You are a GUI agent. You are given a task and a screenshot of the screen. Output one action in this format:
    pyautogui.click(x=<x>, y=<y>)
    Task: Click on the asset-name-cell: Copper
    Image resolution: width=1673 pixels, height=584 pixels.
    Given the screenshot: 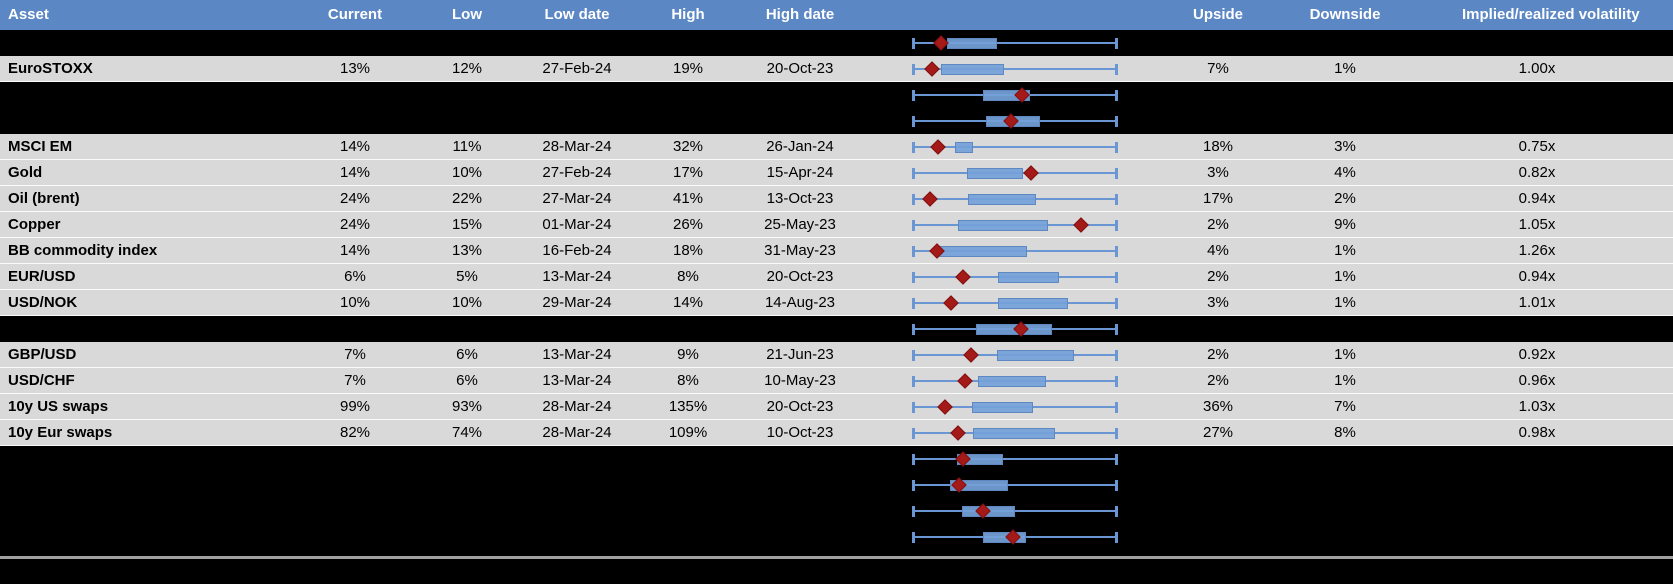 What is the action you would take?
    pyautogui.click(x=34, y=224)
    